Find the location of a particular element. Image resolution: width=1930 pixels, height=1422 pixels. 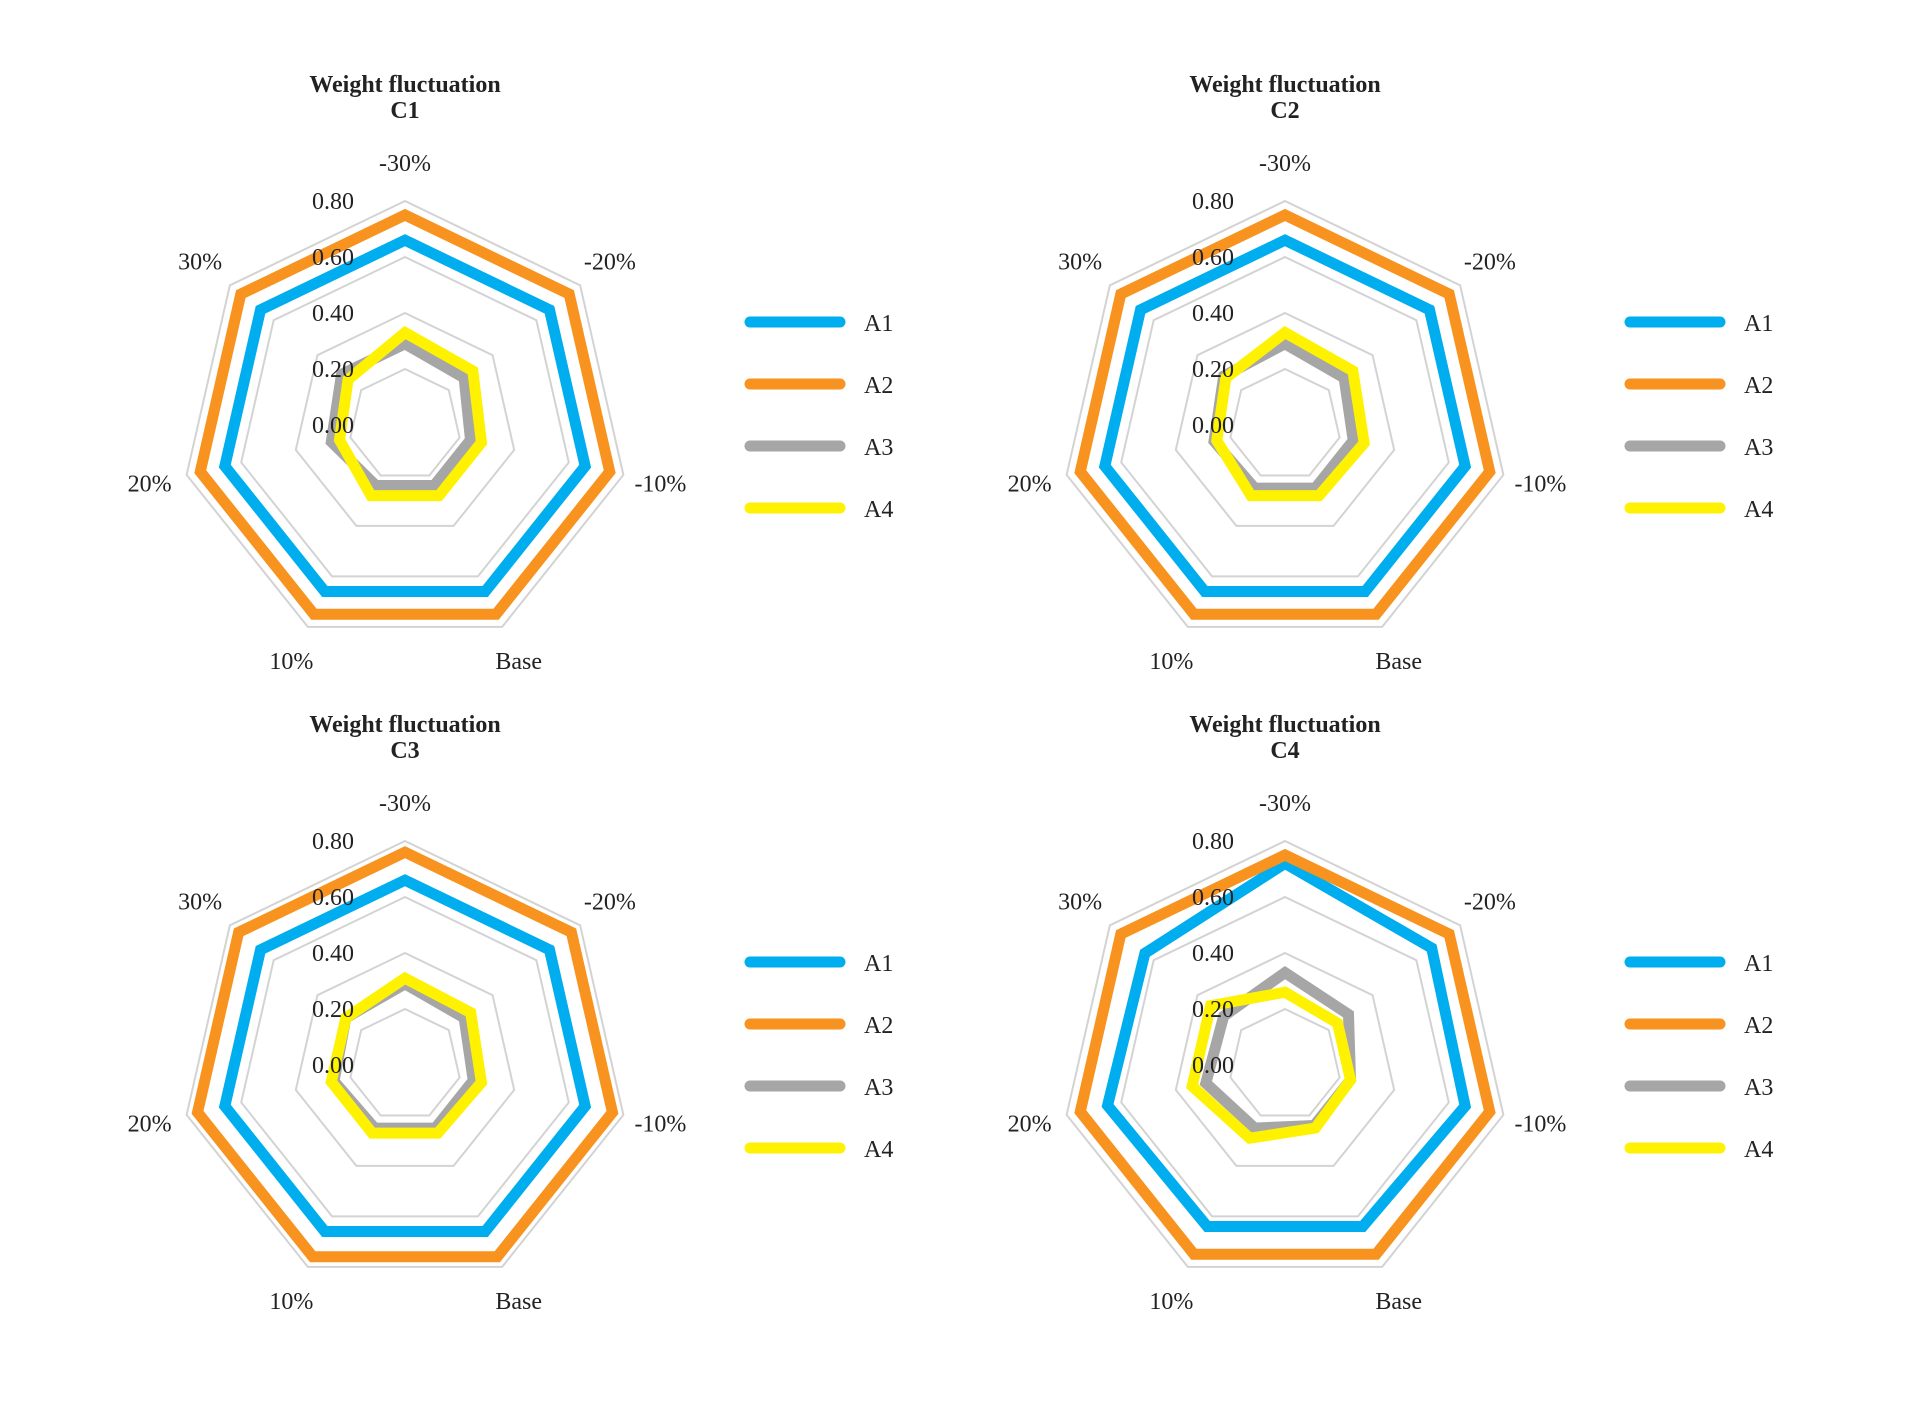

chart-subtitle: C2 is located at coordinates (1284, 111).